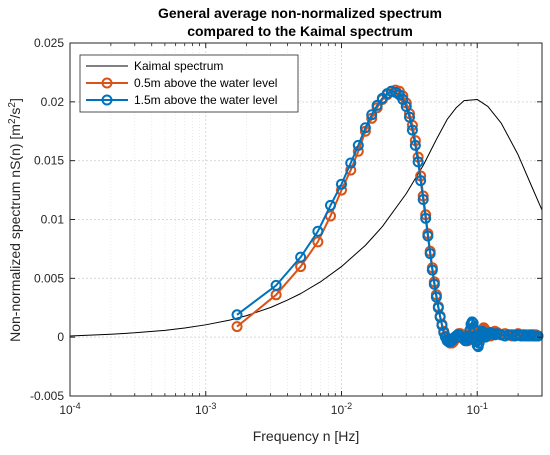 Image resolution: width=550 pixels, height=455 pixels. Describe the element at coordinates (49, 43) in the screenshot. I see `y-tick-label: 0.025` at that location.